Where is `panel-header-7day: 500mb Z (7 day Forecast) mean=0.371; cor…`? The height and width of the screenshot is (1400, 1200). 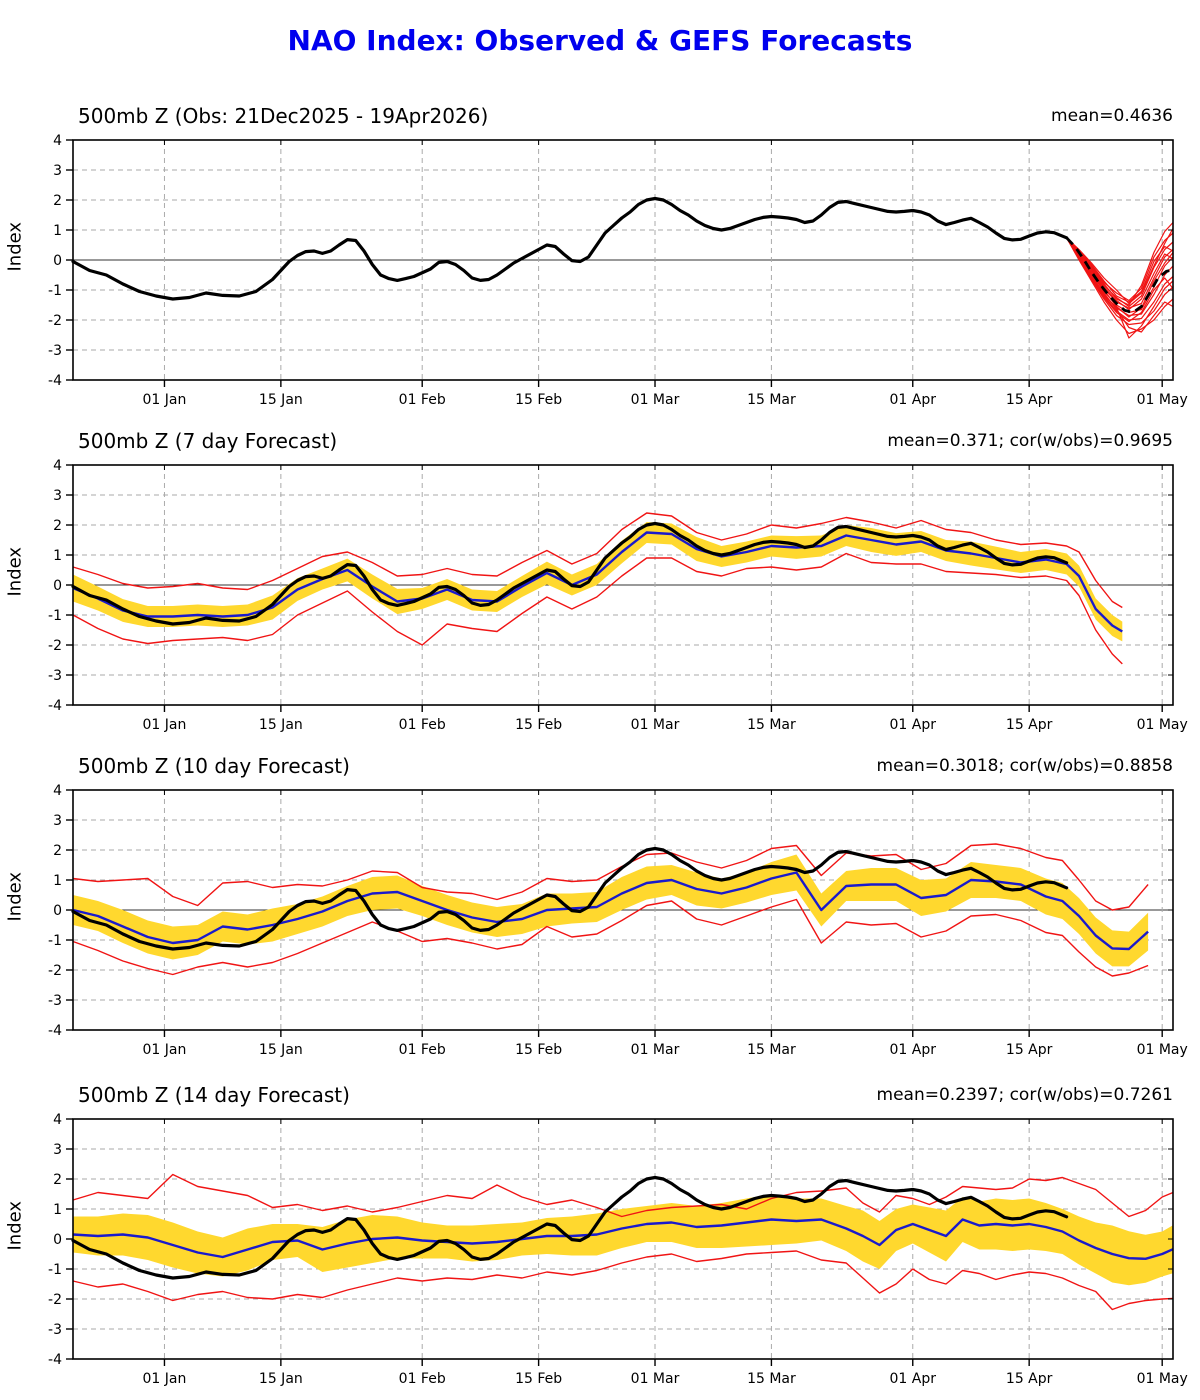 panel-header-7day: 500mb Z (7 day Forecast) mean=0.371; cor… is located at coordinates (623, 440).